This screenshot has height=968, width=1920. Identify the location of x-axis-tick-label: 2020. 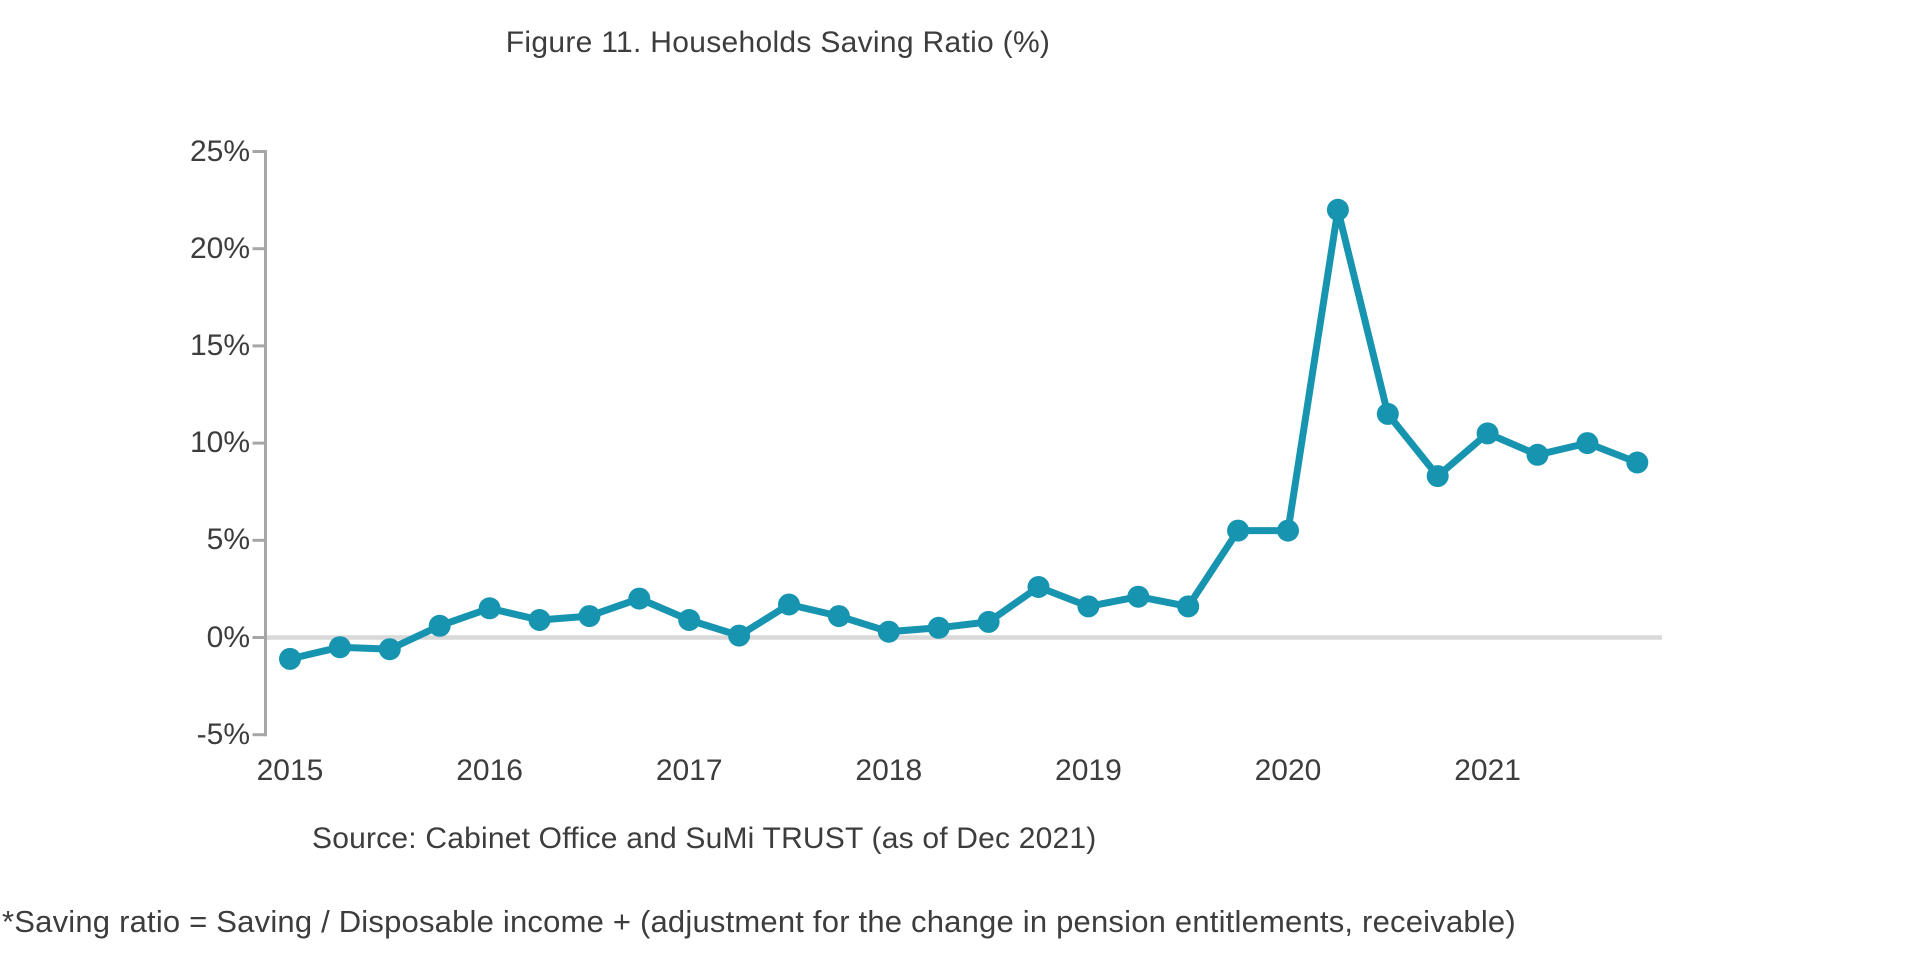
(1288, 770).